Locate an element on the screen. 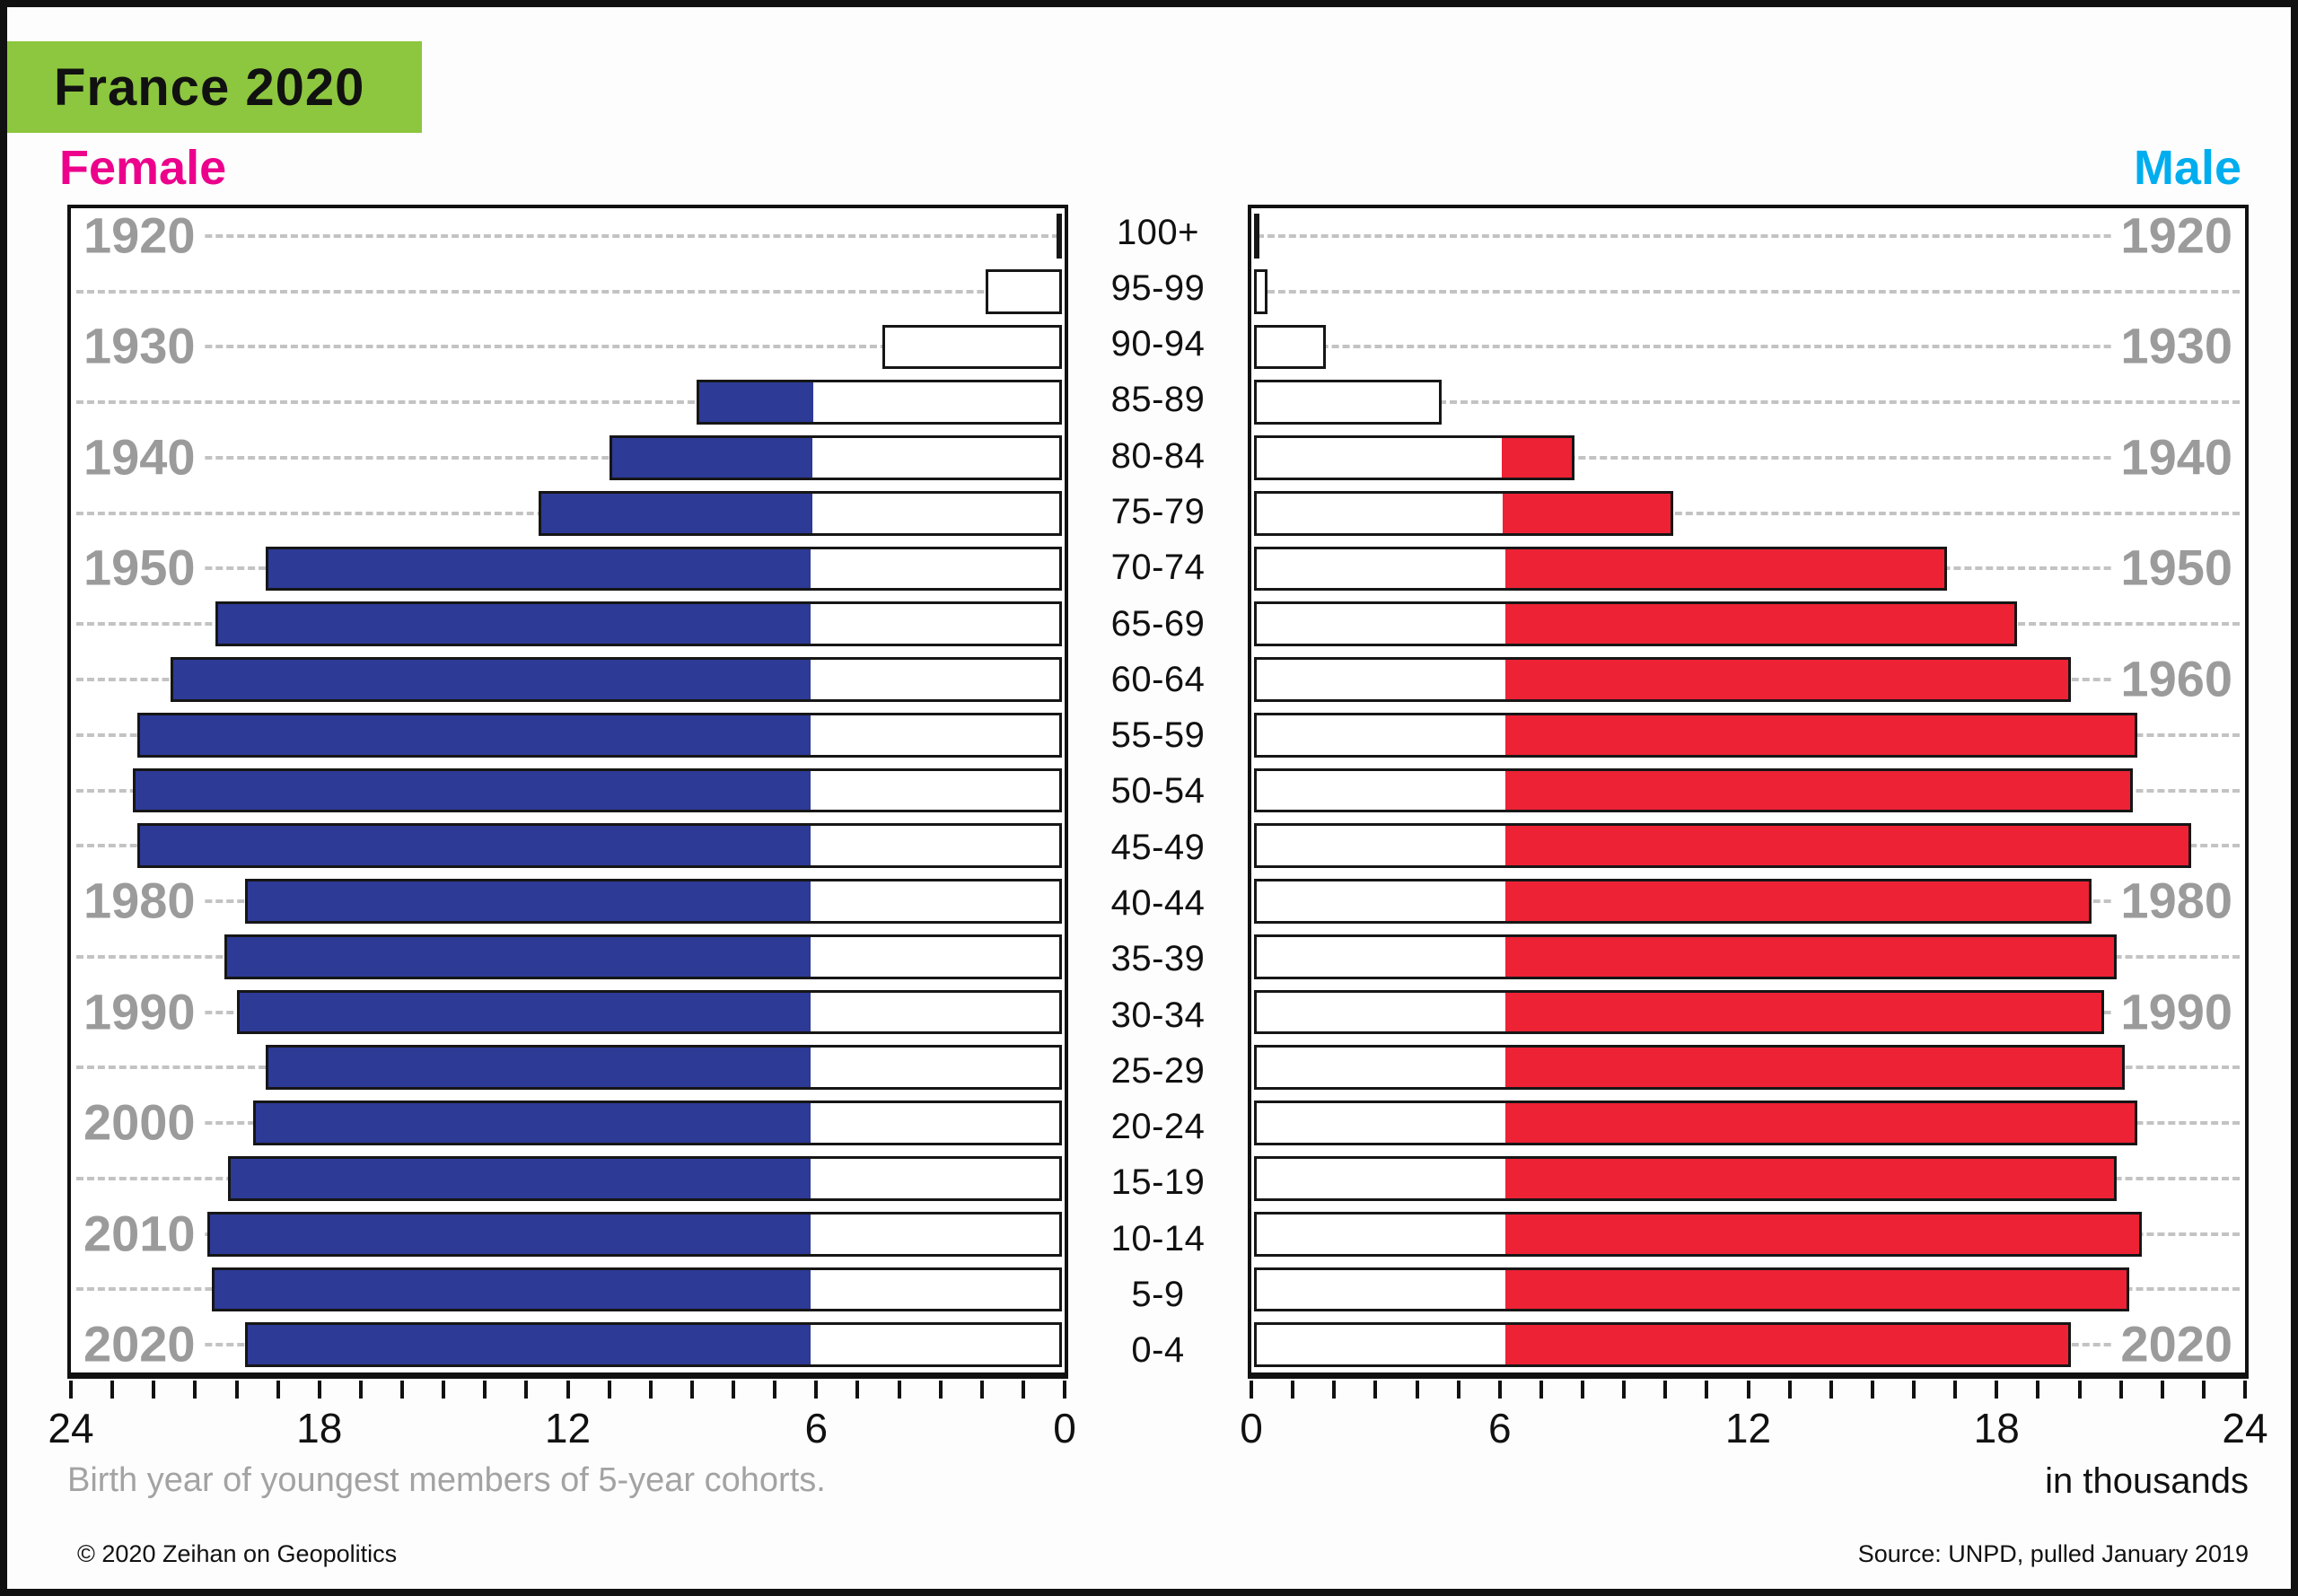  birth-year-label: 1920 is located at coordinates (2176, 236).